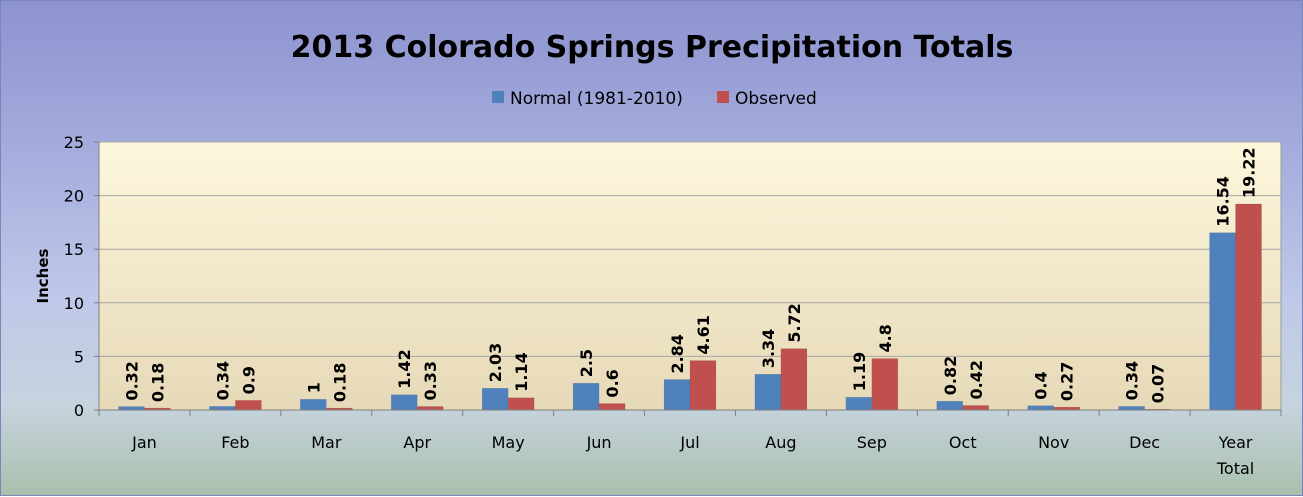 The image size is (1303, 497). Describe the element at coordinates (74, 249) in the screenshot. I see `y-tick-label: 15` at that location.